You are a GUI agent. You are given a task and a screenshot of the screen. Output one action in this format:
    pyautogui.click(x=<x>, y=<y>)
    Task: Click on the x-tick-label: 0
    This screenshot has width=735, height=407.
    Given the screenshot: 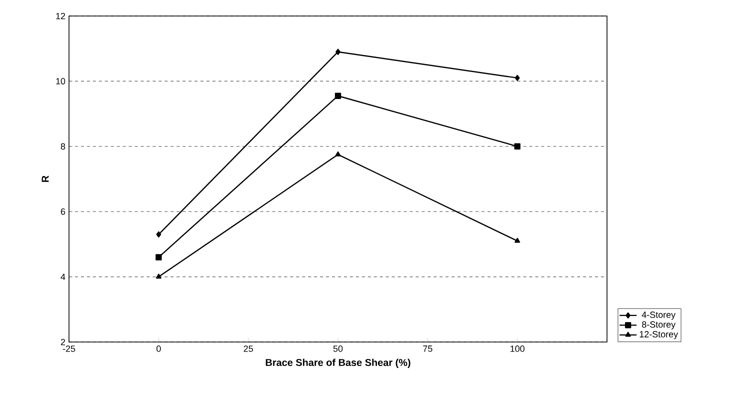 What is the action you would take?
    pyautogui.click(x=158, y=349)
    